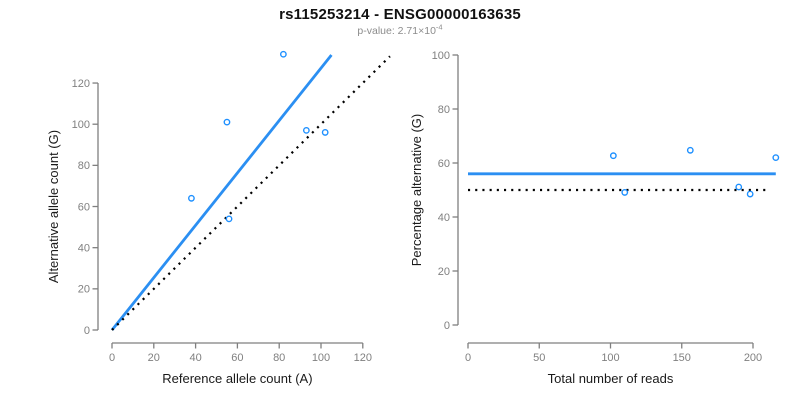 Image resolution: width=800 pixels, height=400 pixels. Describe the element at coordinates (396, 31) in the screenshot. I see `pvalue-text: p-value: 2.71×10` at that location.